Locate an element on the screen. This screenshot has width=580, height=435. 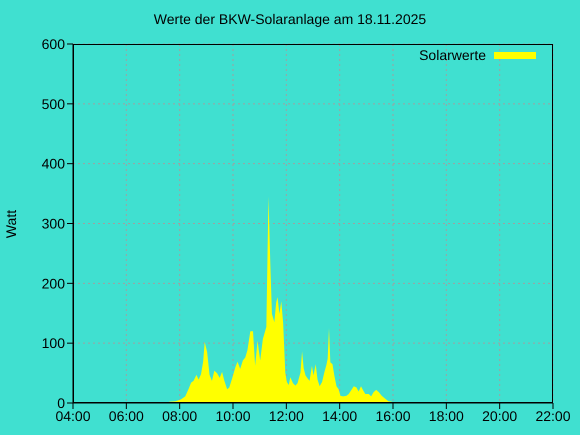
x-tick-label: 06:00 is located at coordinates (126, 416).